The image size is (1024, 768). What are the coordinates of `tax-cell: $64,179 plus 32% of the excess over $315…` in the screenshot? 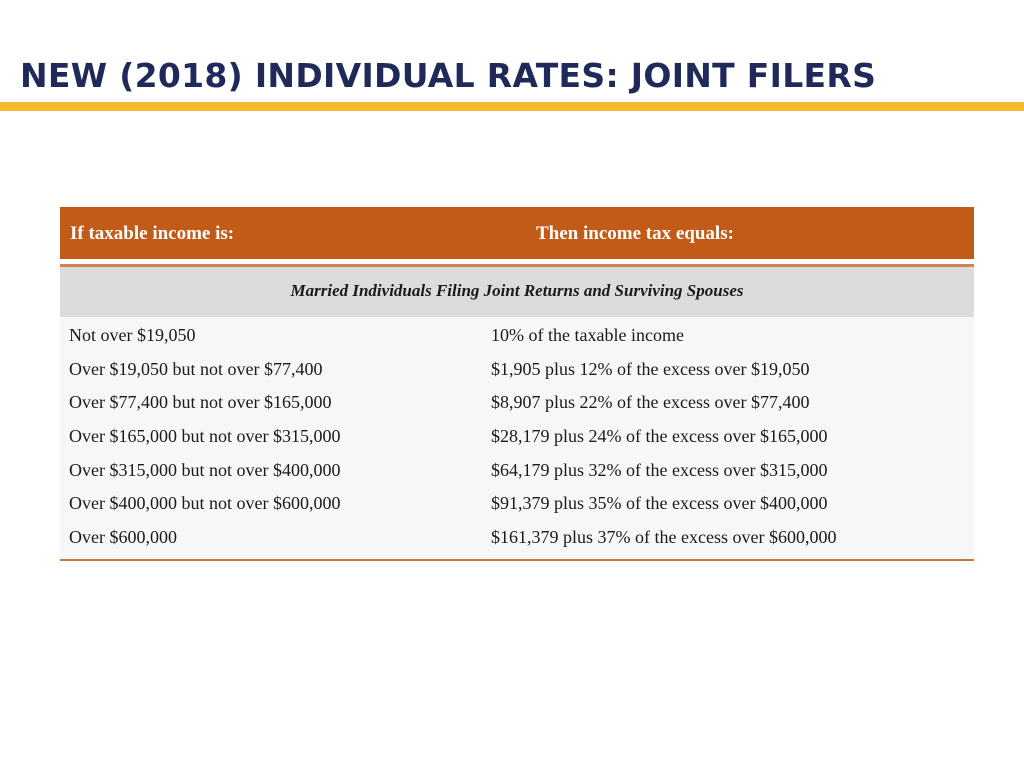 It's located at (659, 469).